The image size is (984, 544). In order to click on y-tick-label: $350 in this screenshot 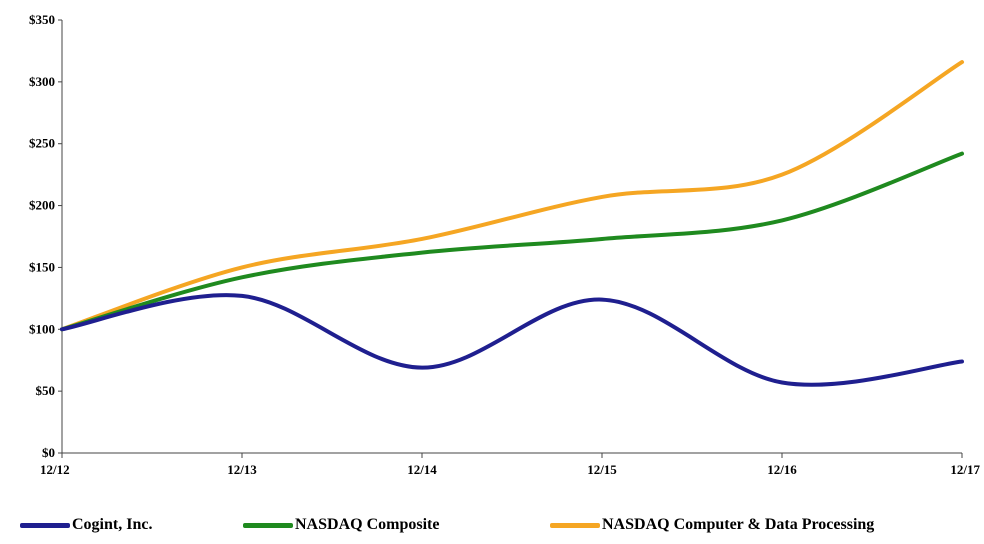, I will do `click(42, 19)`.